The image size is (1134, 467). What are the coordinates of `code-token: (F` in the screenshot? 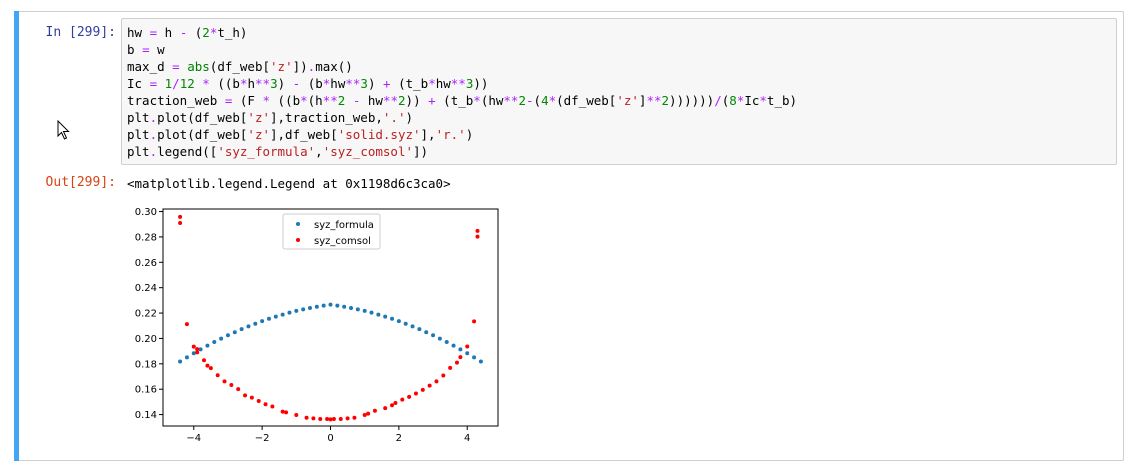 It's located at (247, 100).